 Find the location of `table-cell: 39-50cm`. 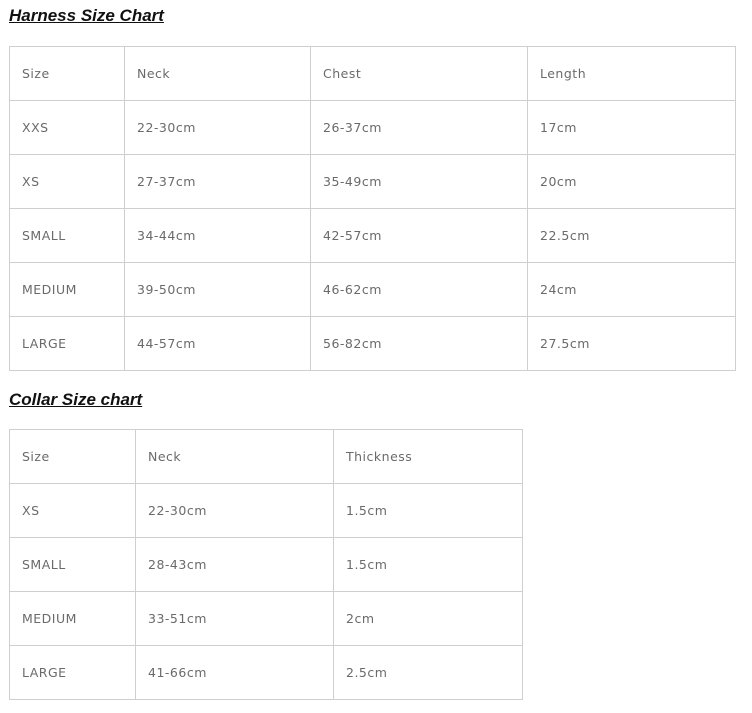

table-cell: 39-50cm is located at coordinates (217, 289).